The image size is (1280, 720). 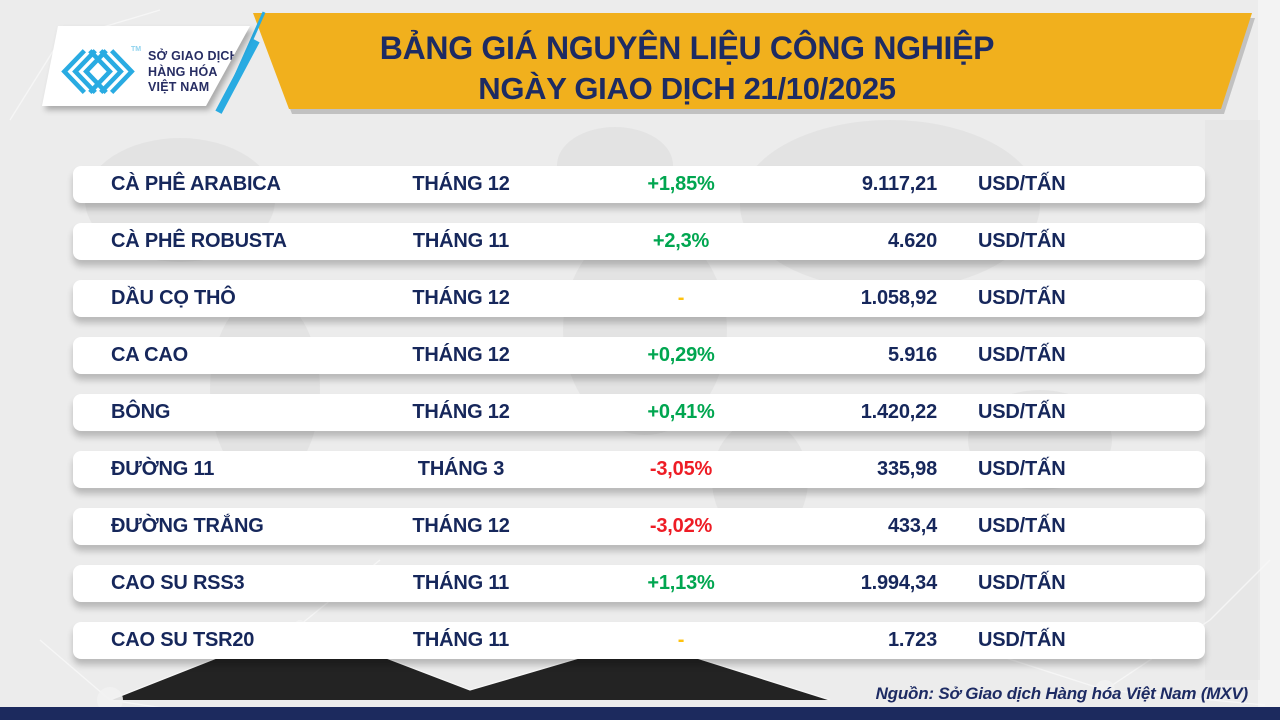 I want to click on title-line1: BẢNG GIÁ NGUYÊN LIỆU CÔNG NGHIỆP, so click(x=687, y=48).